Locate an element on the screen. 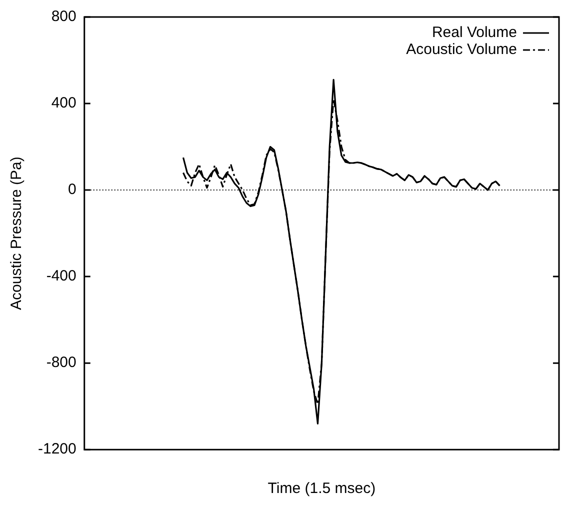  y-tick-label: -400 is located at coordinates (61, 276).